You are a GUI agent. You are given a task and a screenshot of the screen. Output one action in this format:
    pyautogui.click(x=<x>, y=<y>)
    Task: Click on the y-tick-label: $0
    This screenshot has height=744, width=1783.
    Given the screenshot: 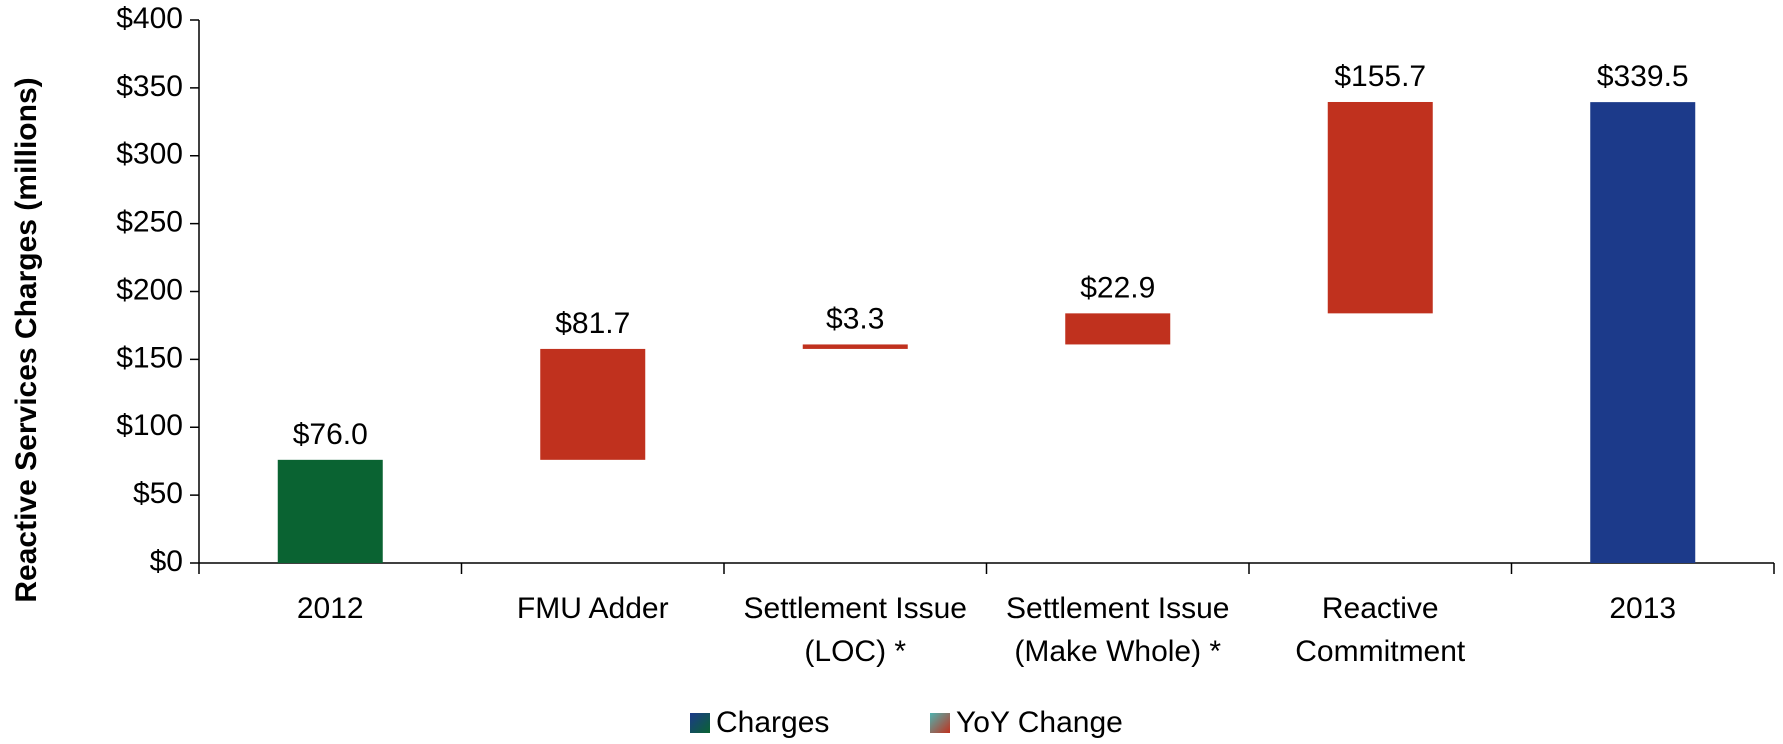 What is the action you would take?
    pyautogui.click(x=166, y=561)
    